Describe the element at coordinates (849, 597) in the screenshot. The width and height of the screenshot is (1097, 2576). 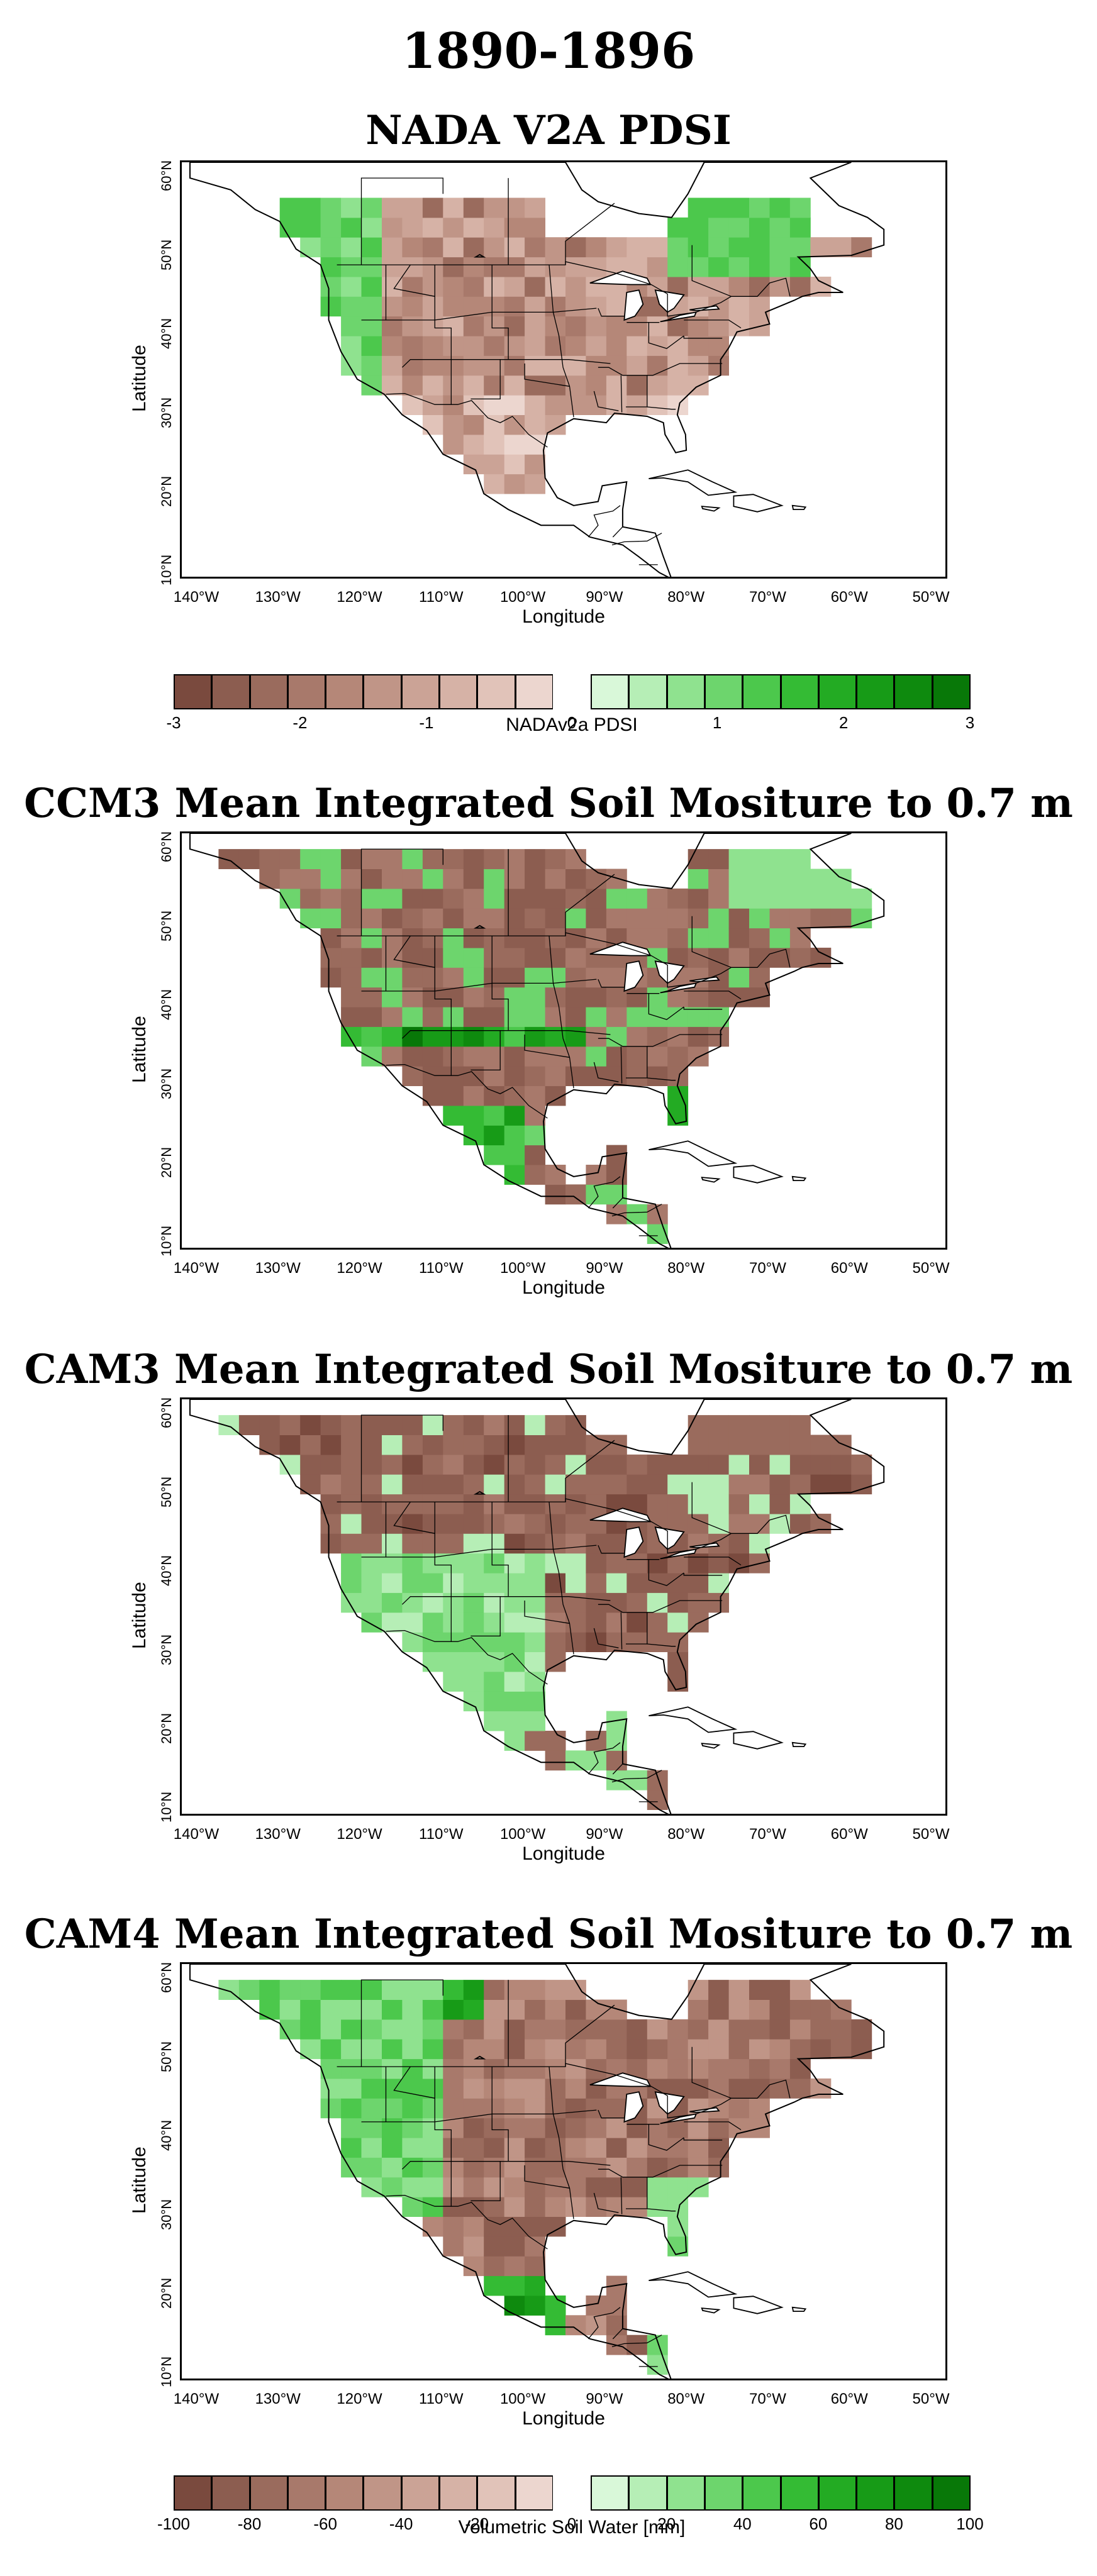
I see `lon-tick-label: 60°W` at that location.